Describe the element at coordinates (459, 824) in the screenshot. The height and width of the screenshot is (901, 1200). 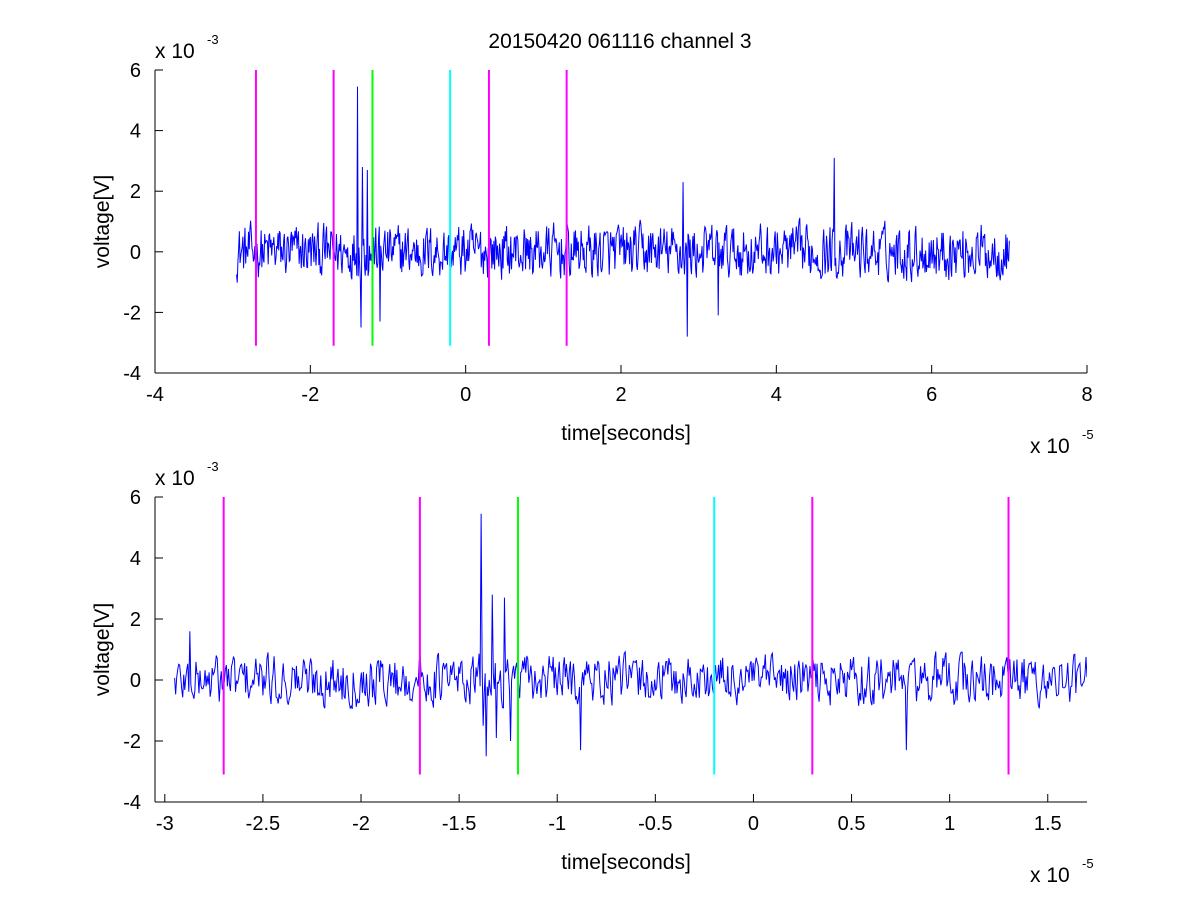
I see `x-tick-label: -1.5` at that location.